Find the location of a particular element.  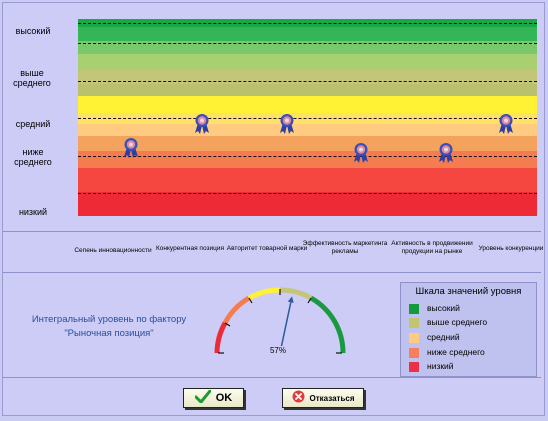

level-label-above-average: выше среднего is located at coordinates (32, 78).